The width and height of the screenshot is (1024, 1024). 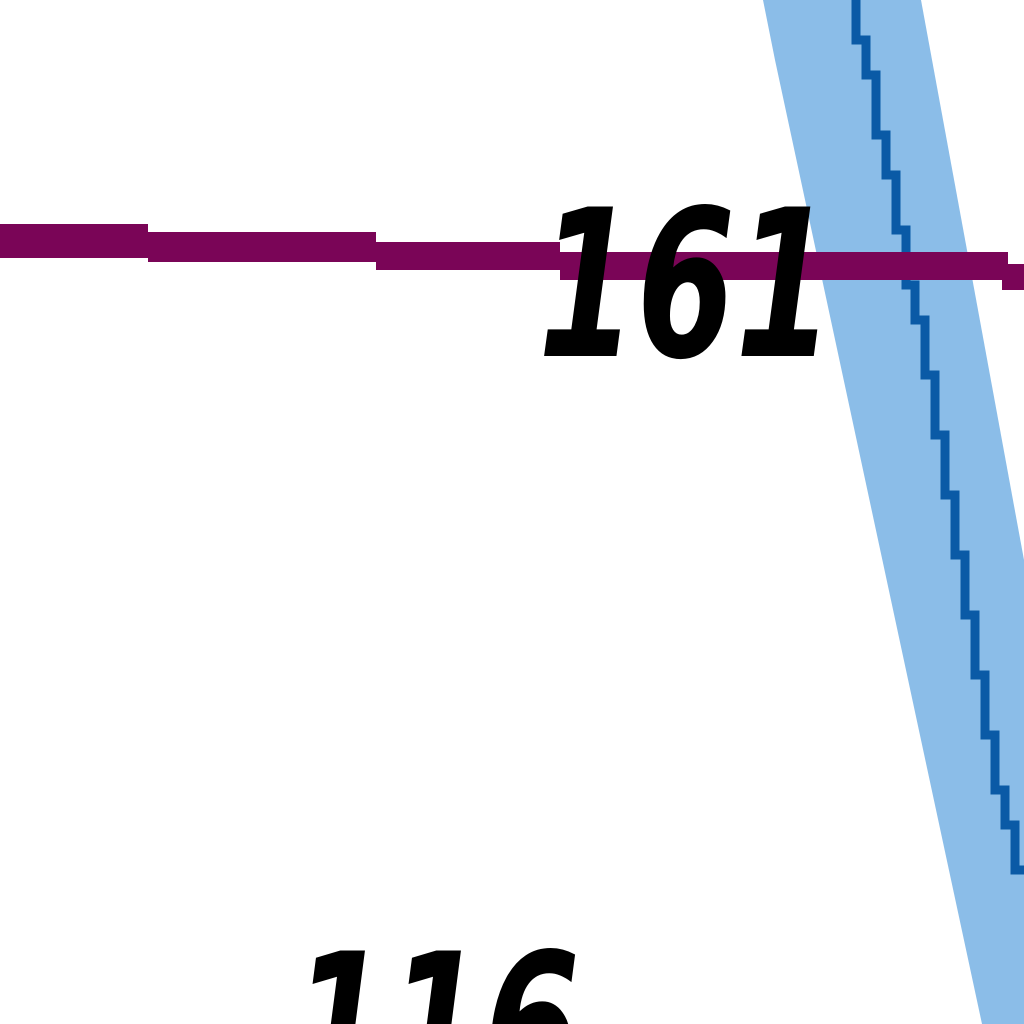 I want to click on river-centerline, so click(x=937, y=437).